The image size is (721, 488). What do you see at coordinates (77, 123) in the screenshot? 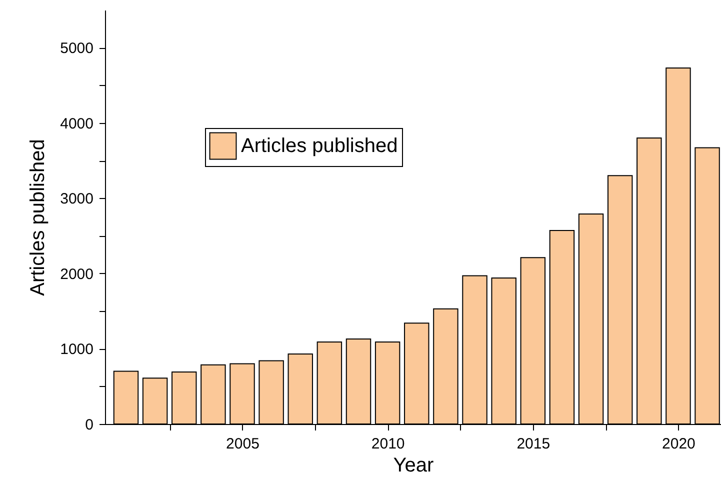
I see `y-tick-label: 4000` at bounding box center [77, 123].